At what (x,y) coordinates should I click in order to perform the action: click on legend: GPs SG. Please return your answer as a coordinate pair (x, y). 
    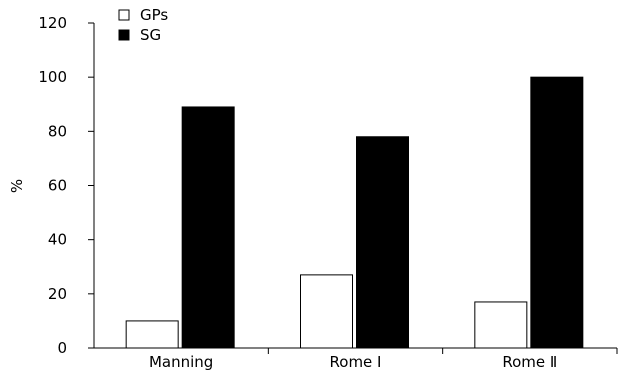
    Looking at the image, I should click on (143, 25).